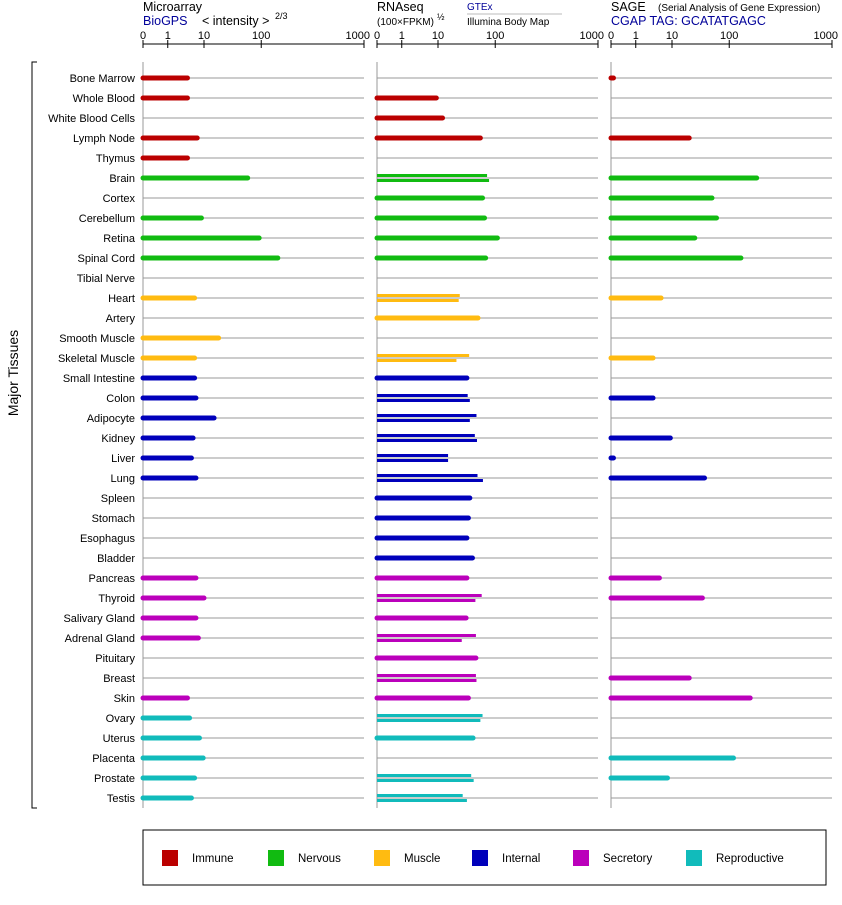 This screenshot has height=905, width=842. Describe the element at coordinates (102, 79) in the screenshot. I see `tissue-label-bone-marrow: Bone Marrow` at that location.